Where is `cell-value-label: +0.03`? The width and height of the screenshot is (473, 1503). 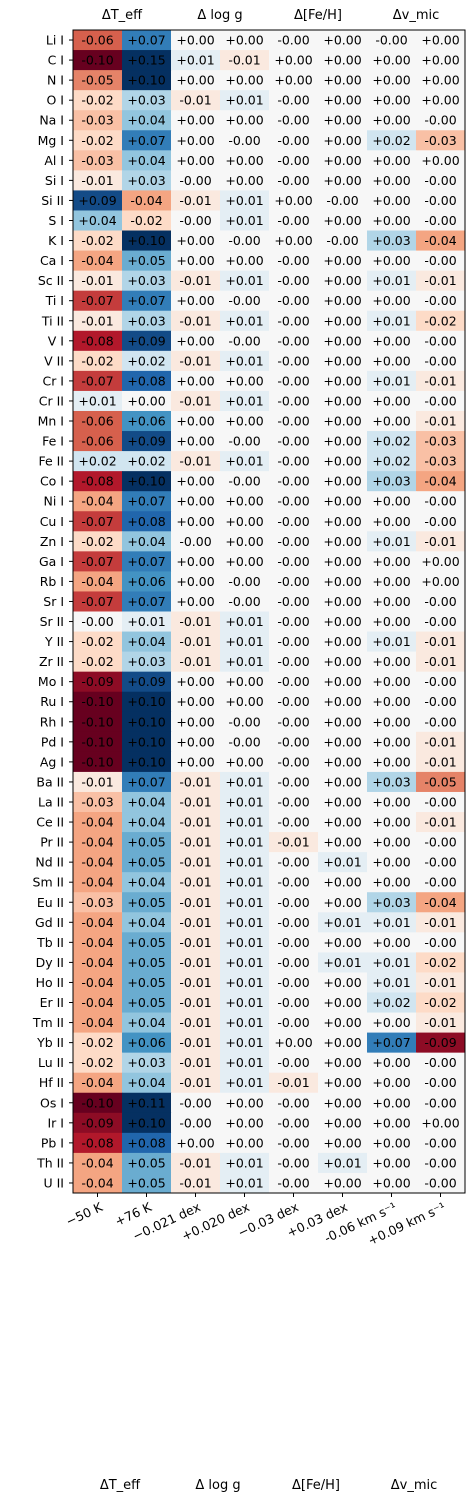
cell-value-label: +0.03 is located at coordinates (391, 481).